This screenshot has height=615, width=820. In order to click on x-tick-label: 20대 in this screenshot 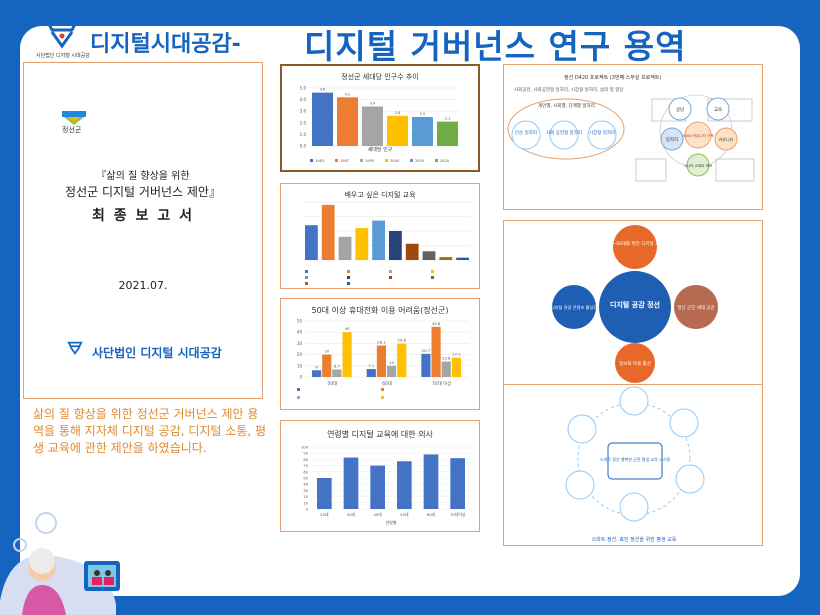, I will do `click(324, 514)`.